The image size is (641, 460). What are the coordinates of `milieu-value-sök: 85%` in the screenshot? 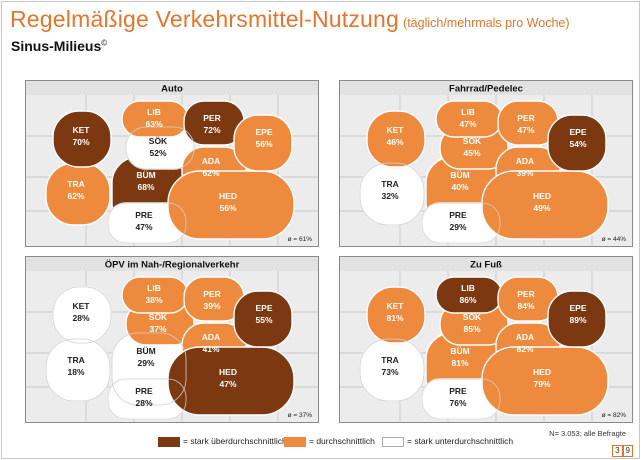 It's located at (471, 329).